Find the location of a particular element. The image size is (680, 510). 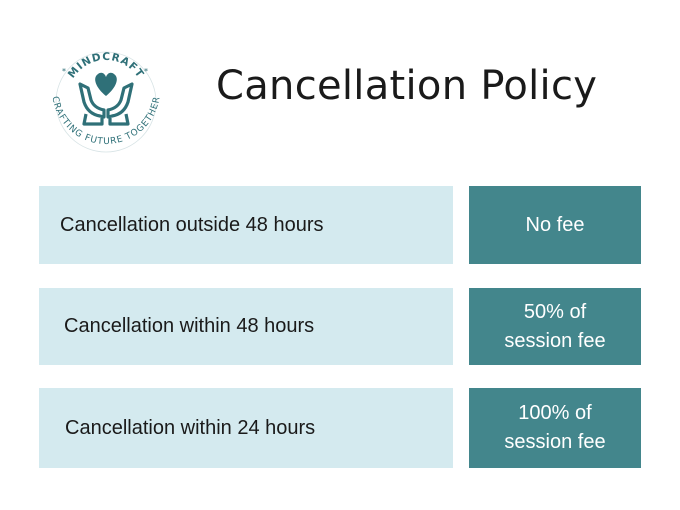

policy-fee-text: No fee is located at coordinates (555, 224).